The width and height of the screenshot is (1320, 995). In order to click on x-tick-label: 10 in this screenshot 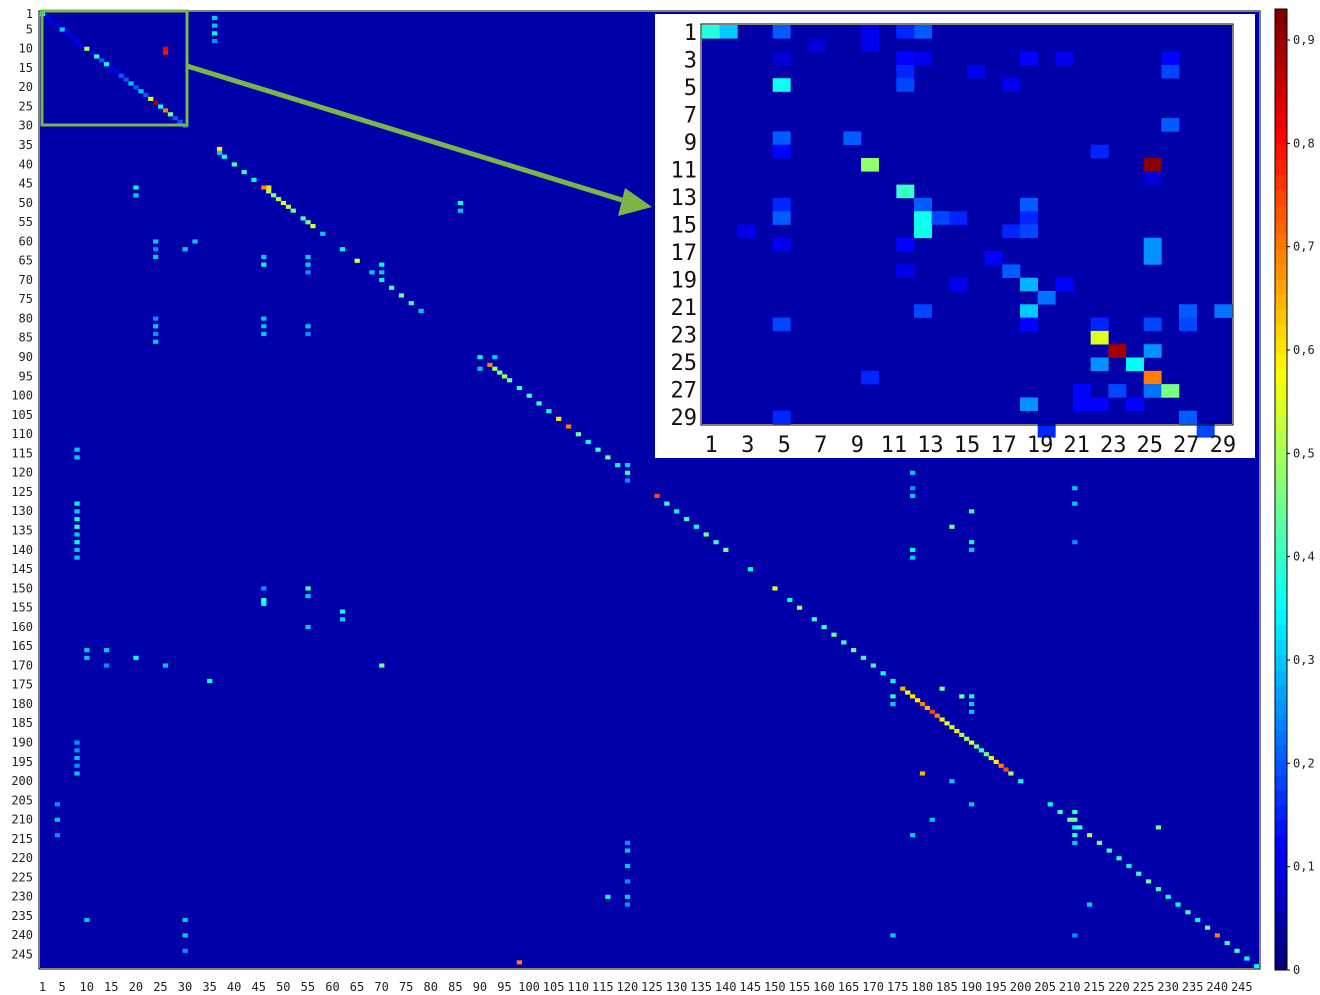, I will do `click(86, 987)`.